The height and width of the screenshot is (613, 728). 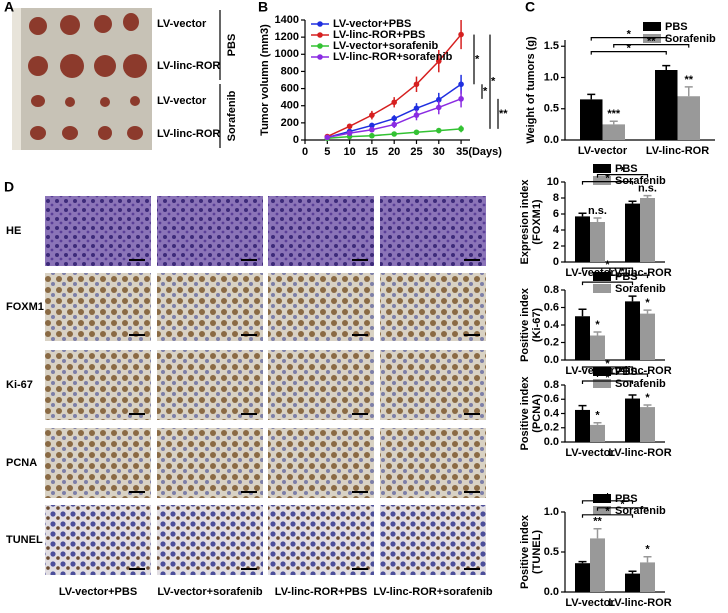 I want to click on x-tick-label: 10, so click(x=349, y=152).